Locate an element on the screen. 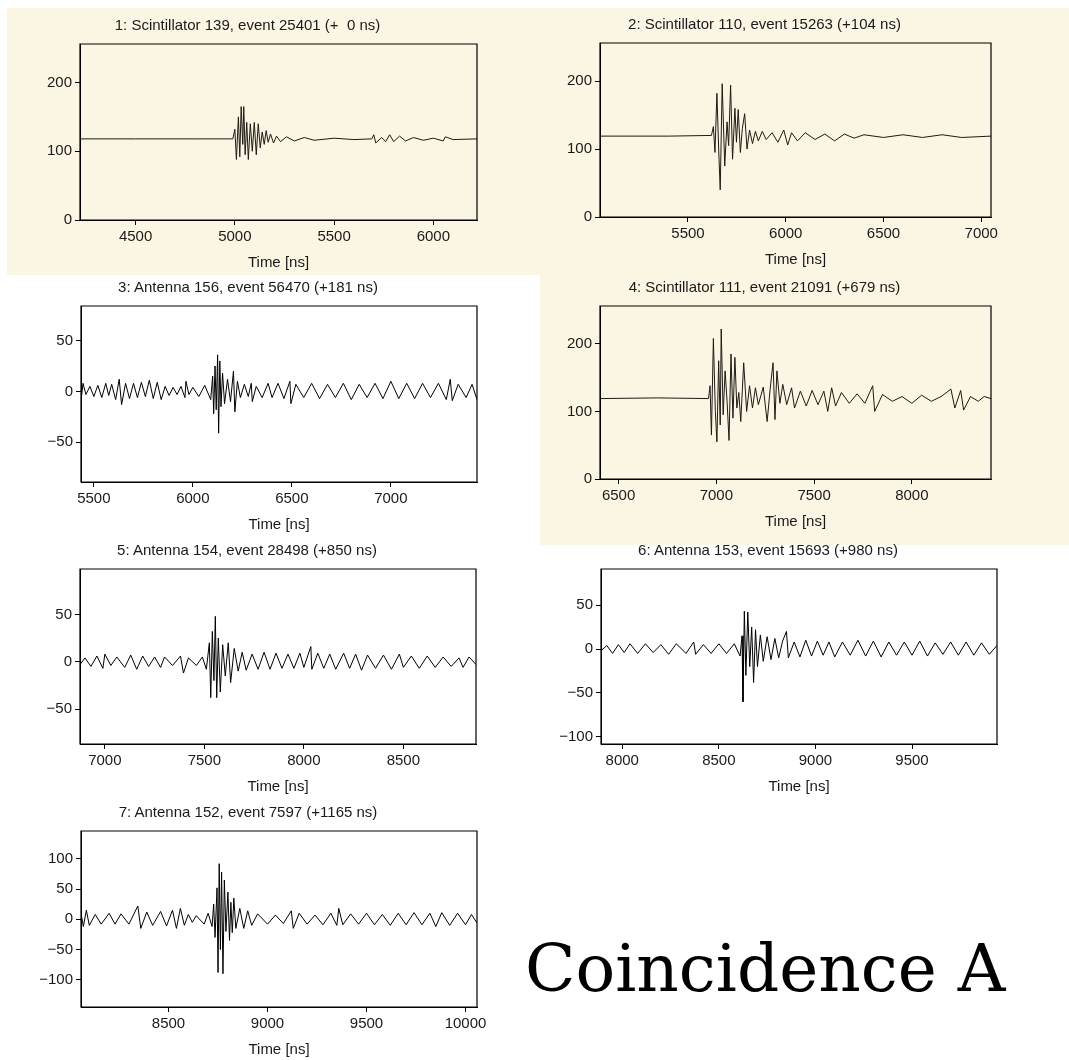  chart-title: 1: Scintillator 139, event 25401 (+ 0 ns) is located at coordinates (247, 25).